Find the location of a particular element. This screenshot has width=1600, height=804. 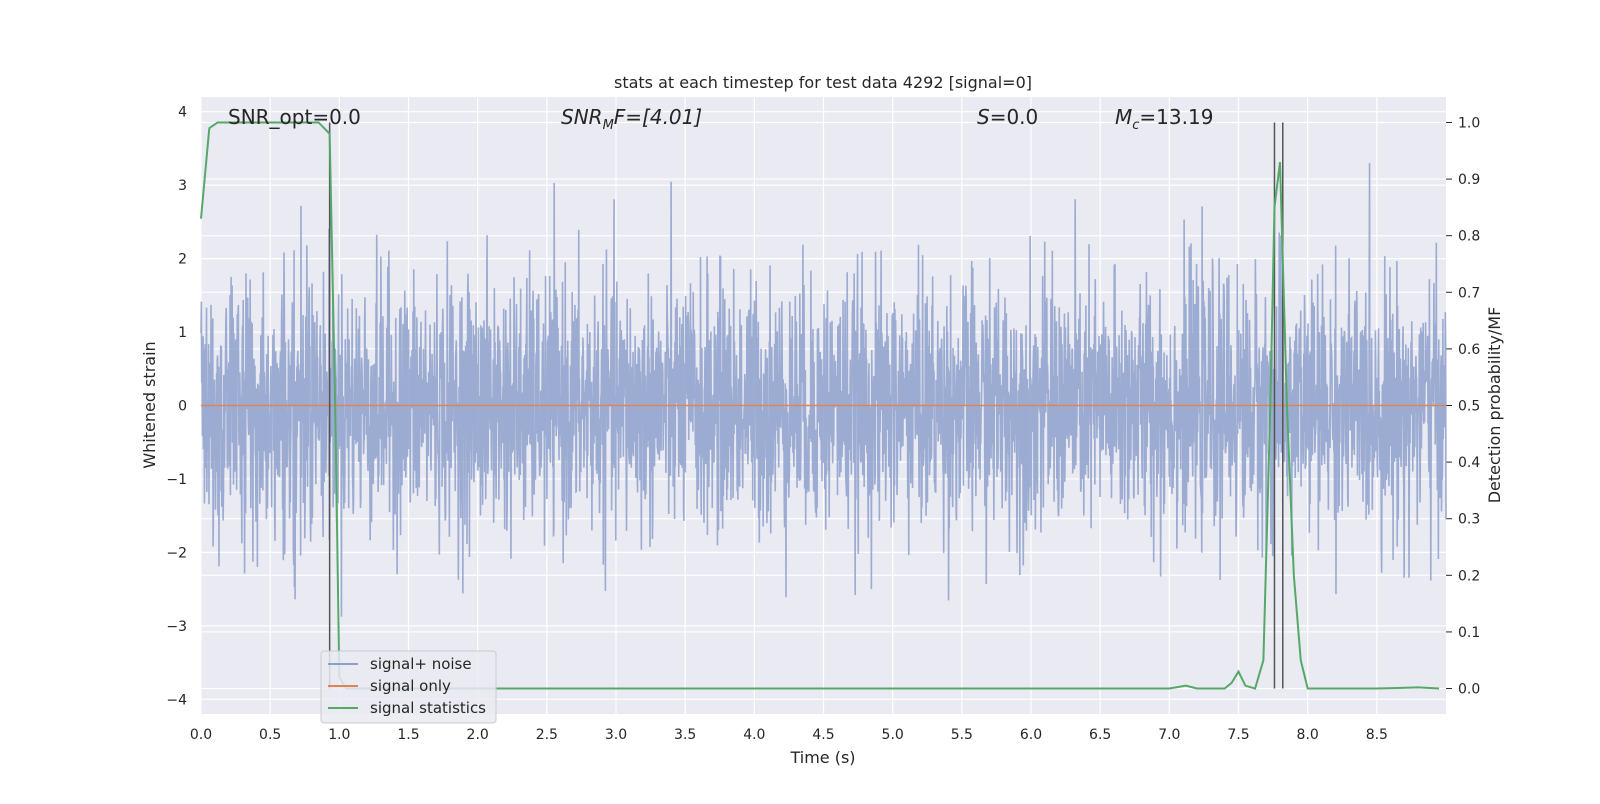

y2-axis-label: Detection probability/MF is located at coordinates (1494, 405).